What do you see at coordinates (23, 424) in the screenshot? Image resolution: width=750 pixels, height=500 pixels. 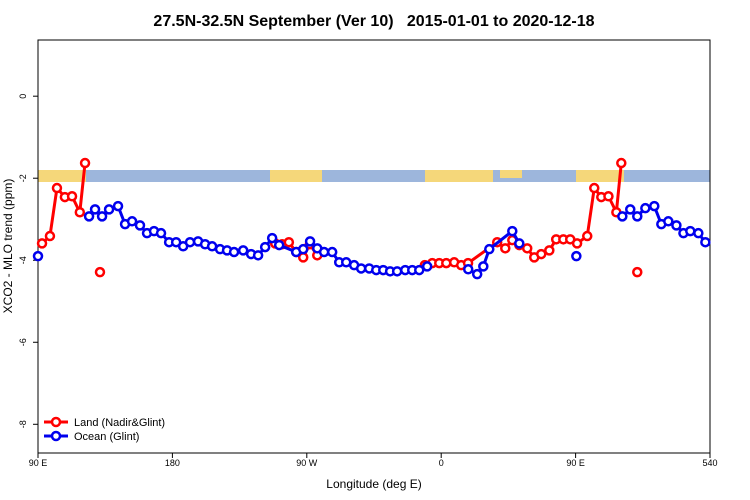 I see `y-tick-label: -8` at bounding box center [23, 424].